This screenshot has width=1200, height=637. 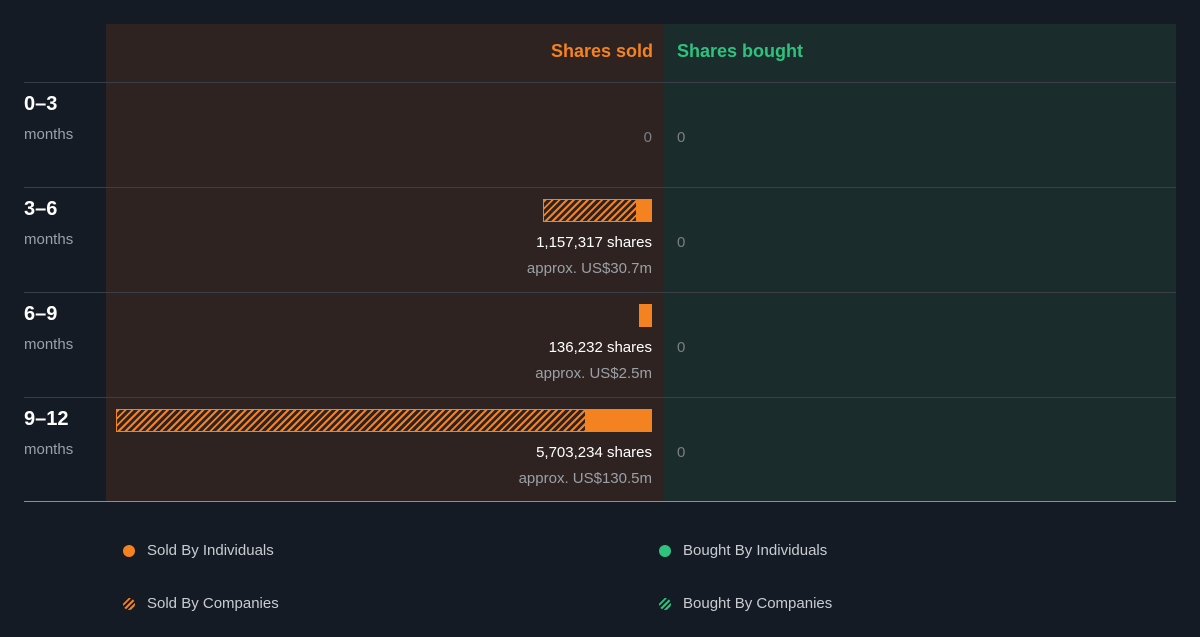 I want to click on legend-sold-companies: Sold By Companies, so click(x=201, y=604).